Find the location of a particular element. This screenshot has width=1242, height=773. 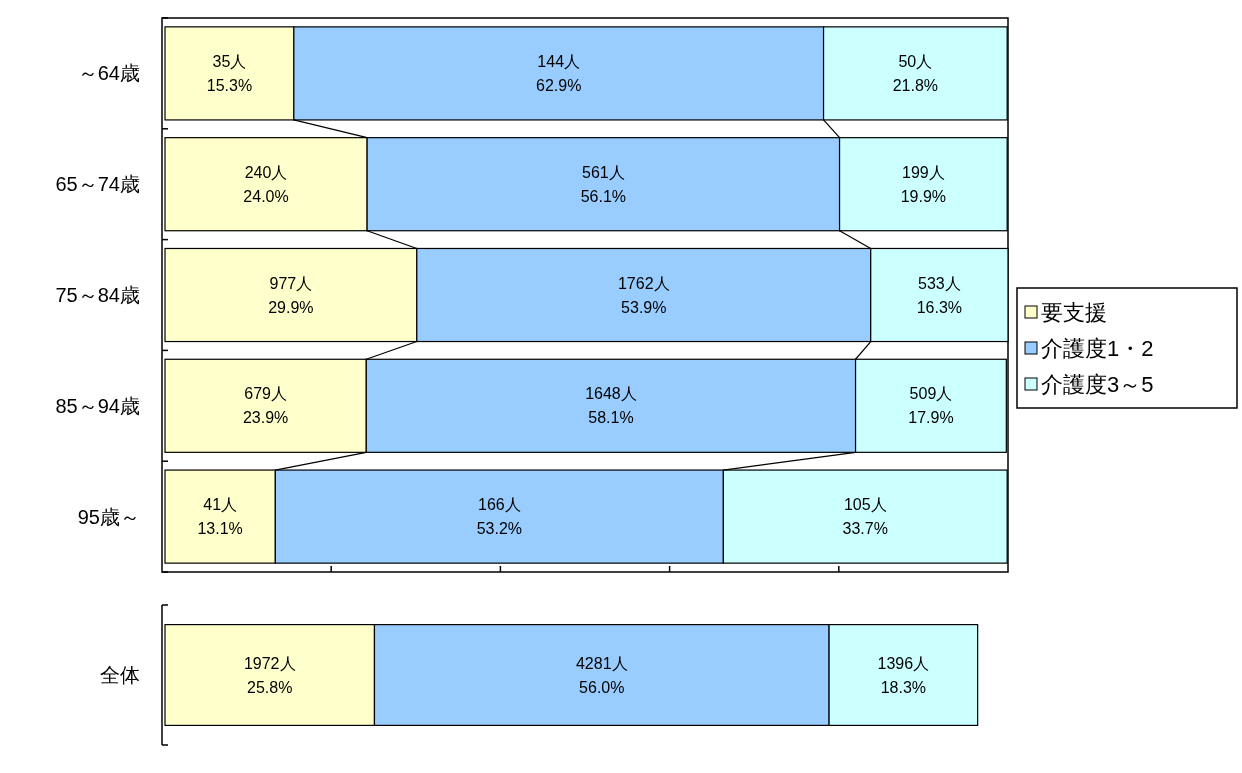

data-label: 1648人 58.1% is located at coordinates (611, 406).